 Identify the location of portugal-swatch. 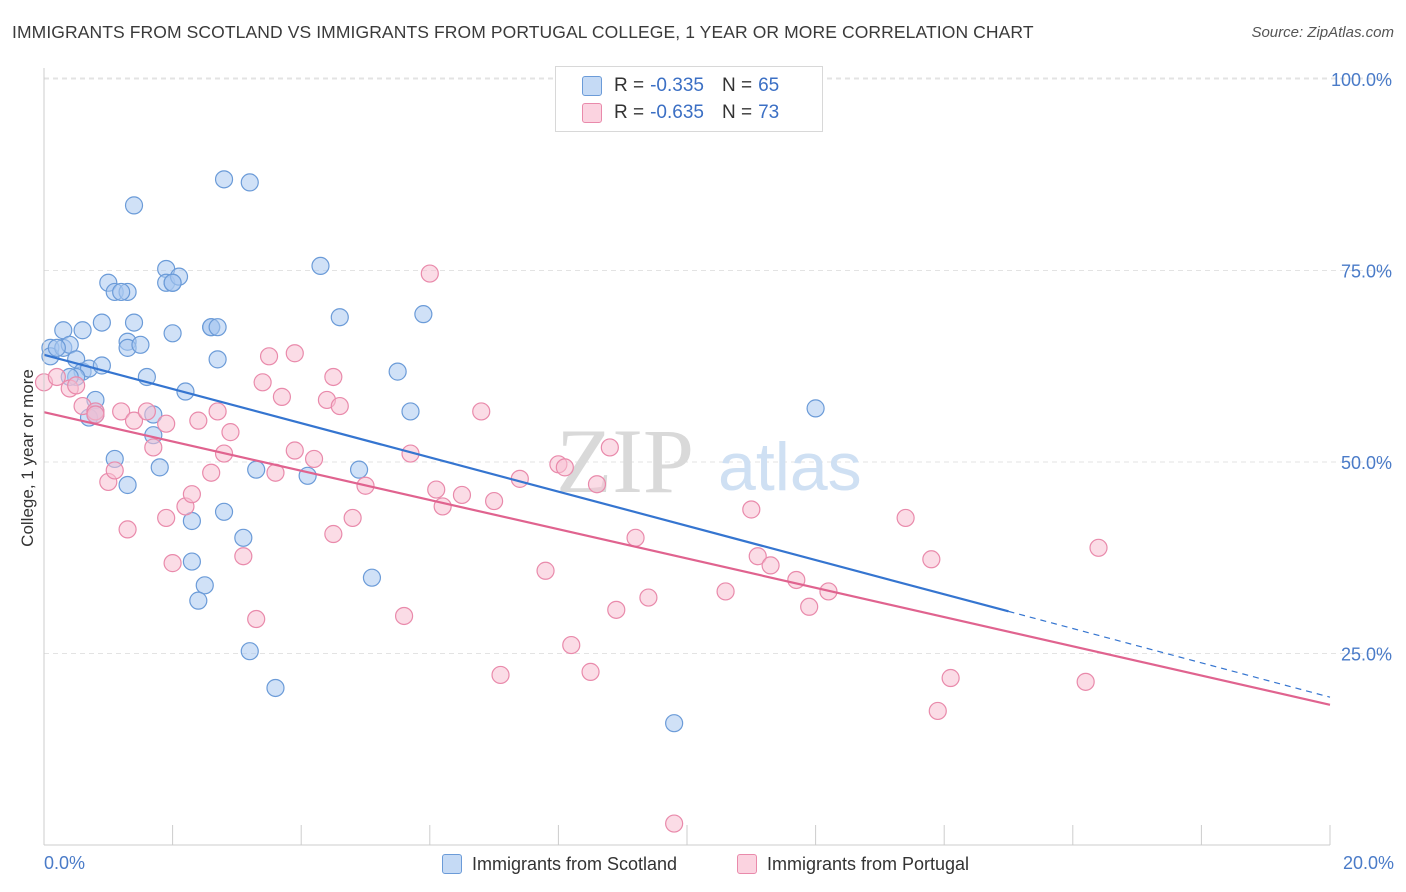
(592, 113).